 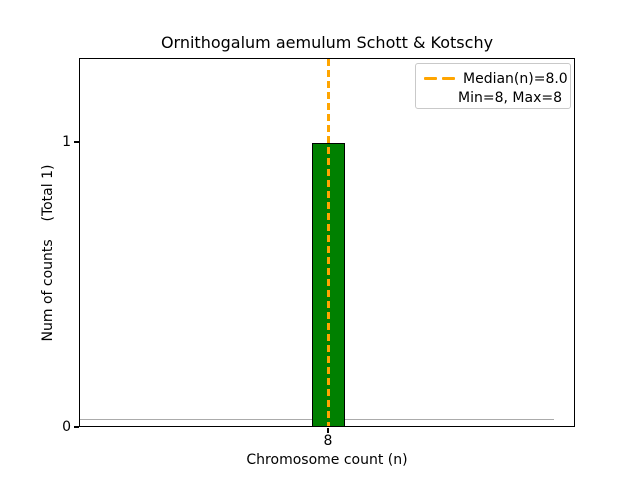 I want to click on median-vline, so click(x=328, y=242).